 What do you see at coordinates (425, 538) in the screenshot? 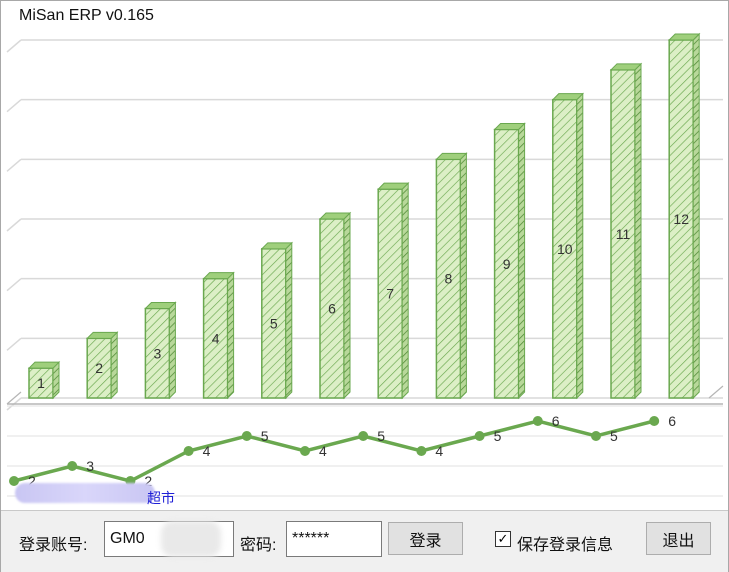
I see `login-button: 登录` at bounding box center [425, 538].